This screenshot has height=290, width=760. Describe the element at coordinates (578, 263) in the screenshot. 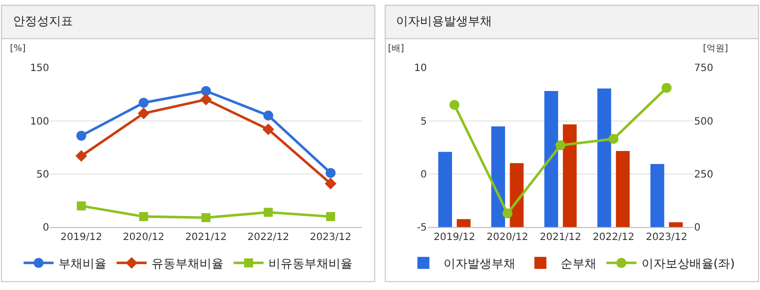

I see `legend-label: 순부채` at that location.